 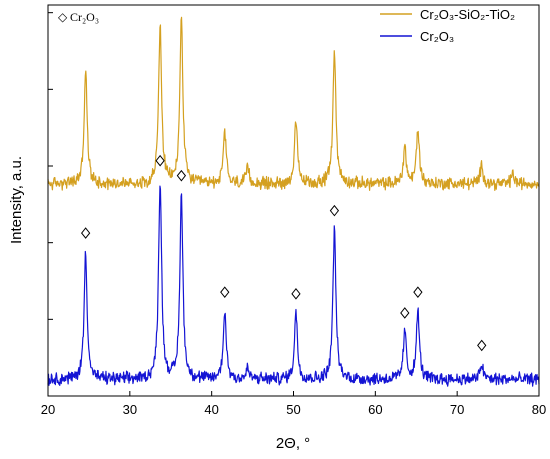 What do you see at coordinates (84, 17) in the screenshot?
I see `marker-legend-label: Cr₂O₃` at bounding box center [84, 17].